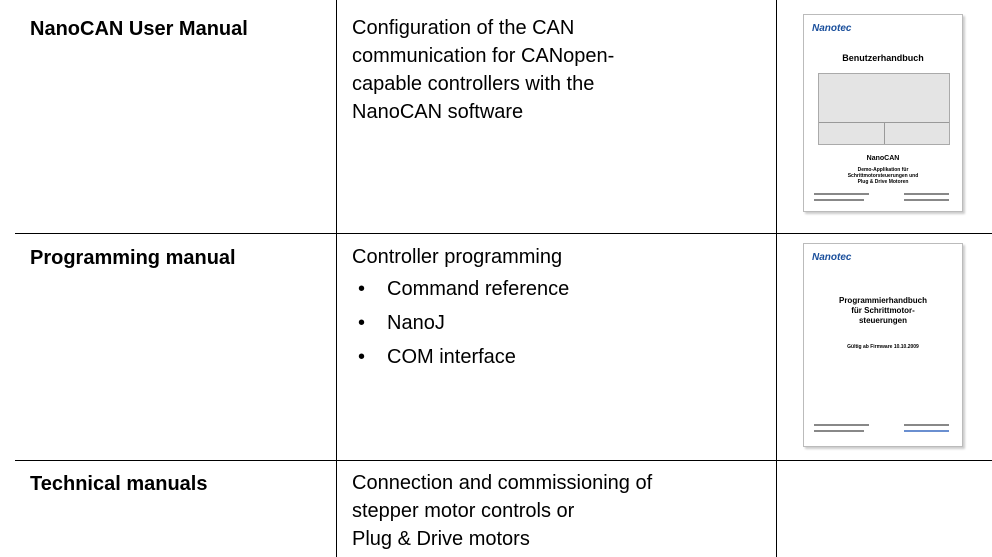 The image size is (992, 557). Describe the element at coordinates (883, 170) in the screenshot. I see `subtitle-line: Demo-Applikation für` at that location.